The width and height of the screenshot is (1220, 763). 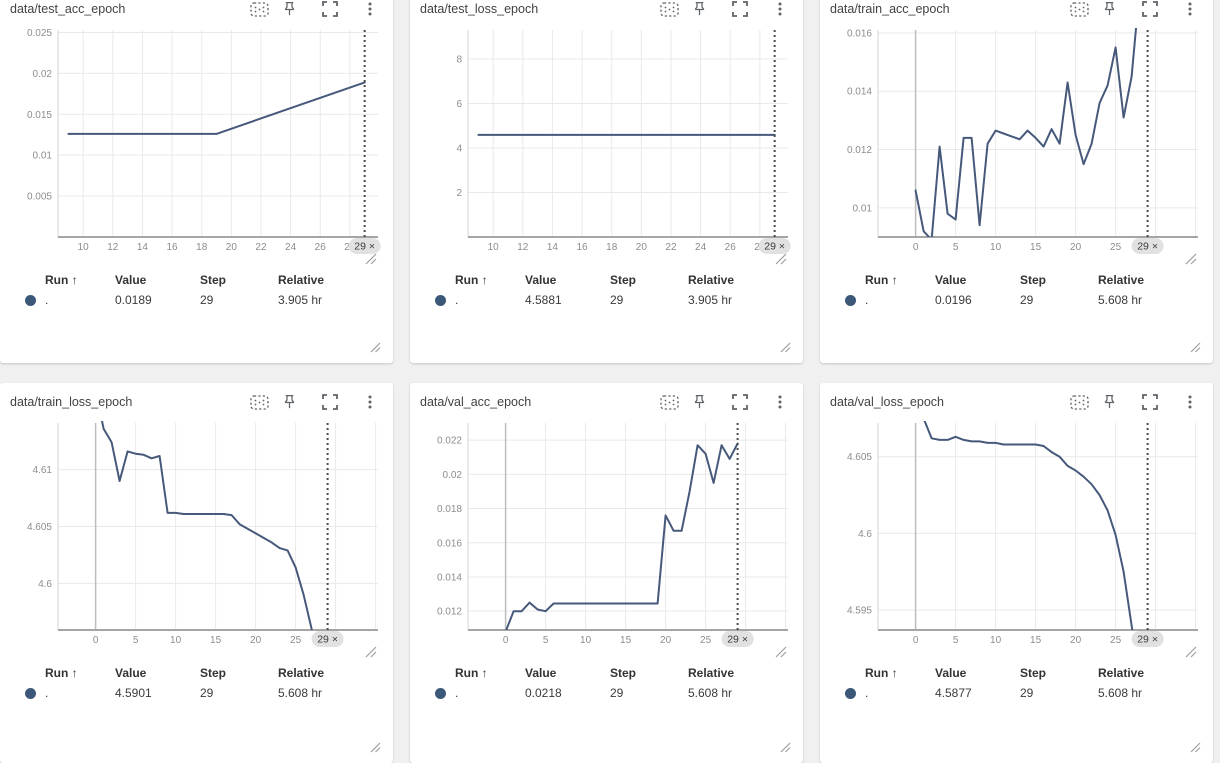 I want to click on svg-text: 10, so click(x=84, y=247).